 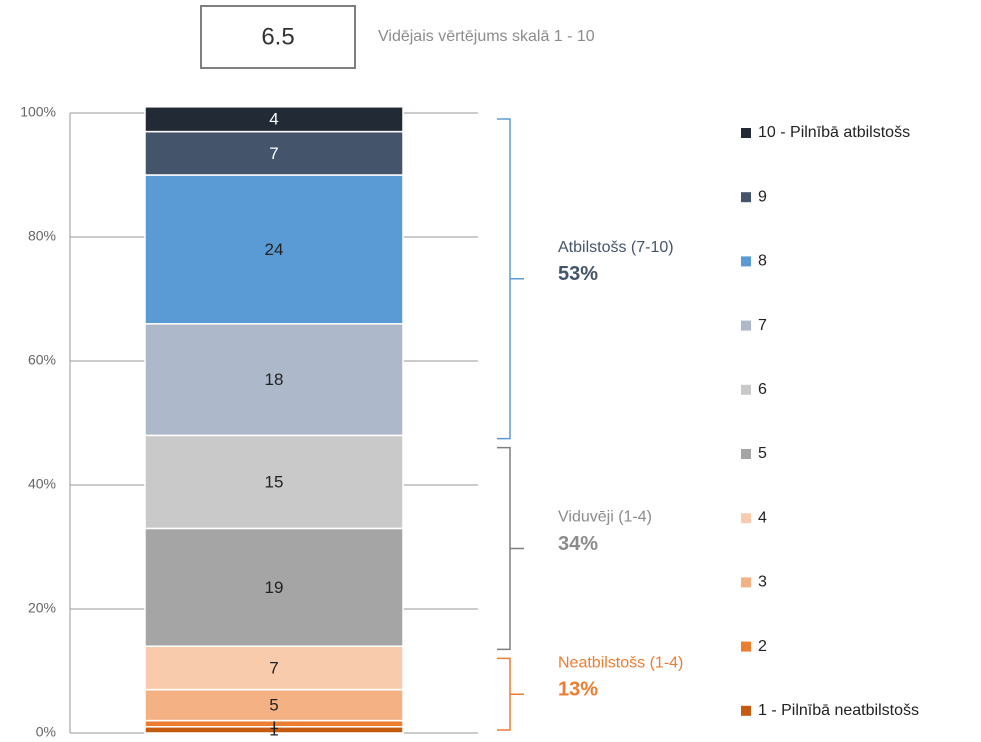 I want to click on legend-label: 2, so click(x=762, y=646).